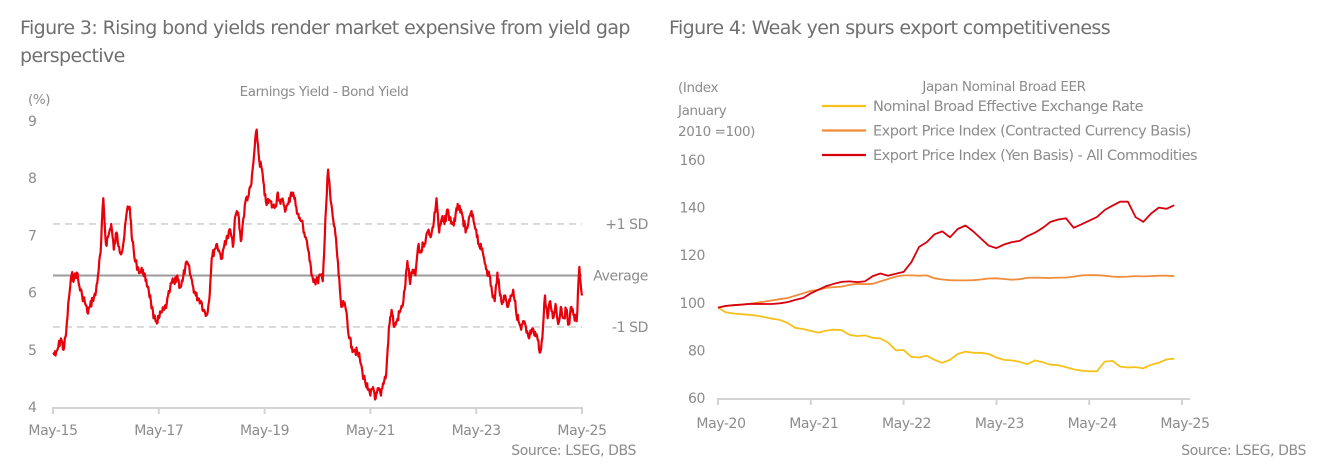  I want to click on chart1-xtick-label: May-17, so click(158, 431).